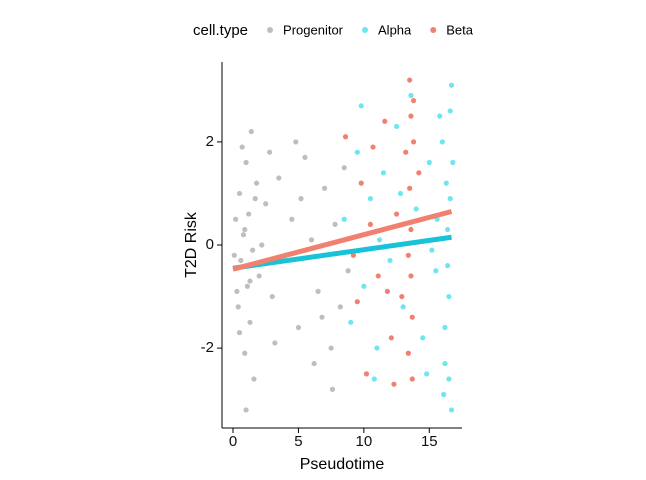 Image resolution: width=646 pixels, height=480 pixels. Describe the element at coordinates (210, 141) in the screenshot. I see `y-tick-label: 2` at that location.